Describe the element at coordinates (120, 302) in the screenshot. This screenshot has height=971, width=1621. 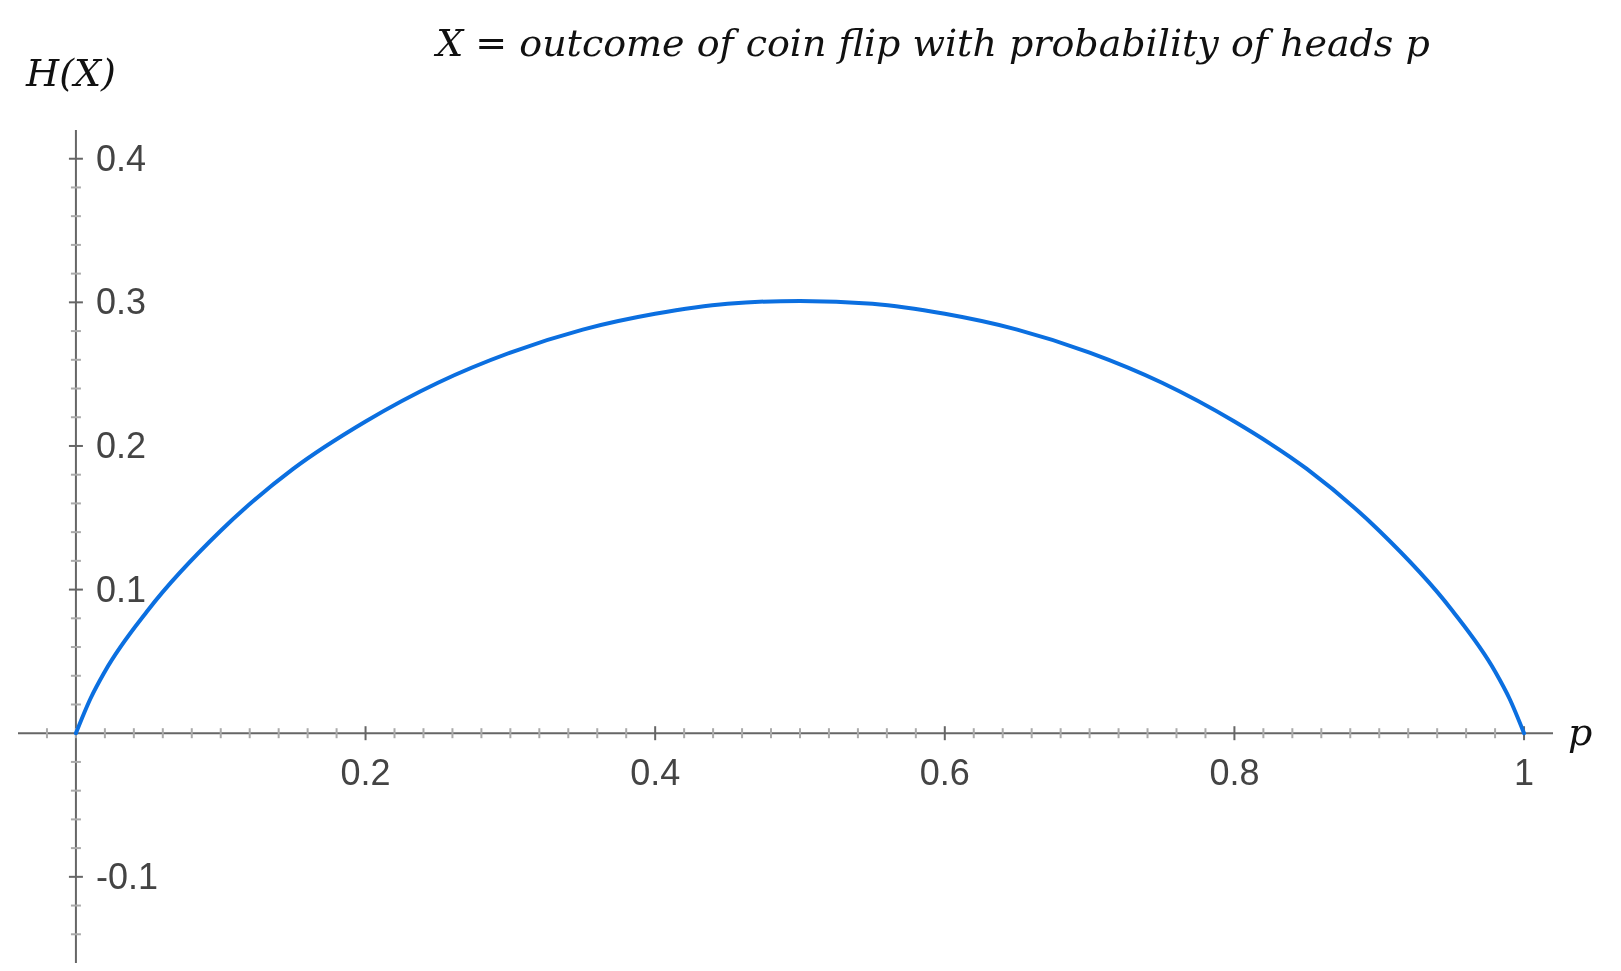
I see `y-tick-label: 0.3` at that location.